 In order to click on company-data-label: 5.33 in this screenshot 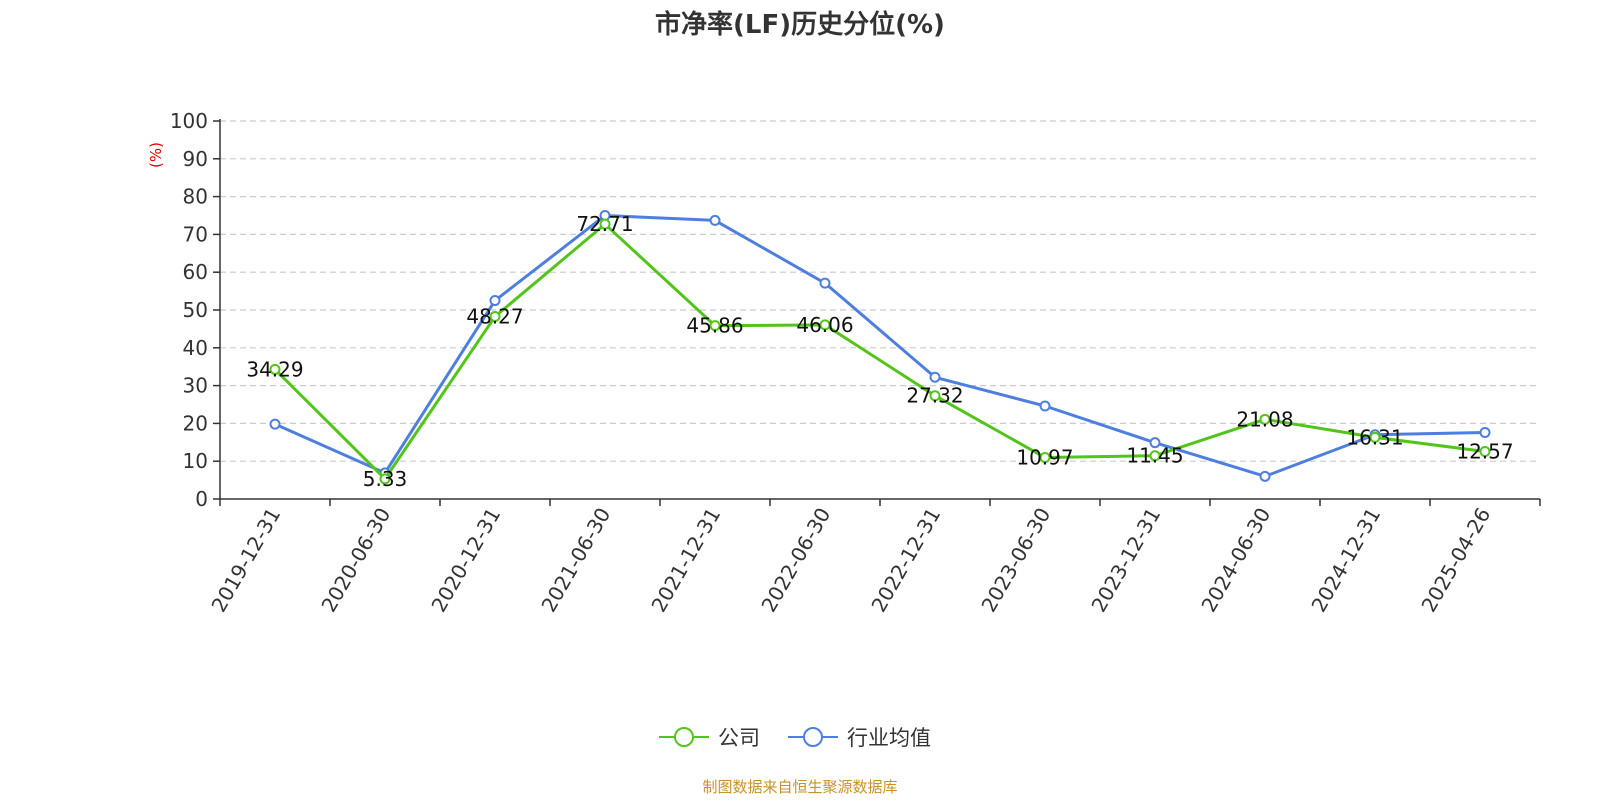, I will do `click(385, 479)`.